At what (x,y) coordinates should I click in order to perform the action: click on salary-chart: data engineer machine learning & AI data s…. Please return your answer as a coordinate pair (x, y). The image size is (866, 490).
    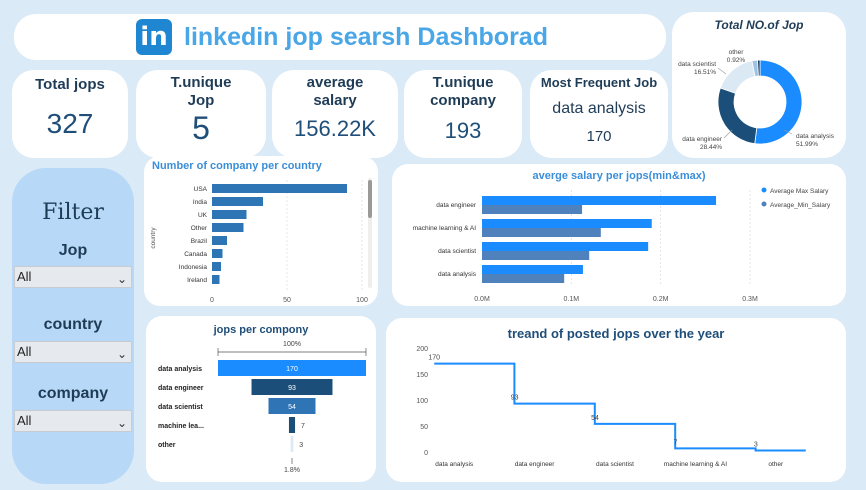
    Looking at the image, I should click on (622, 245).